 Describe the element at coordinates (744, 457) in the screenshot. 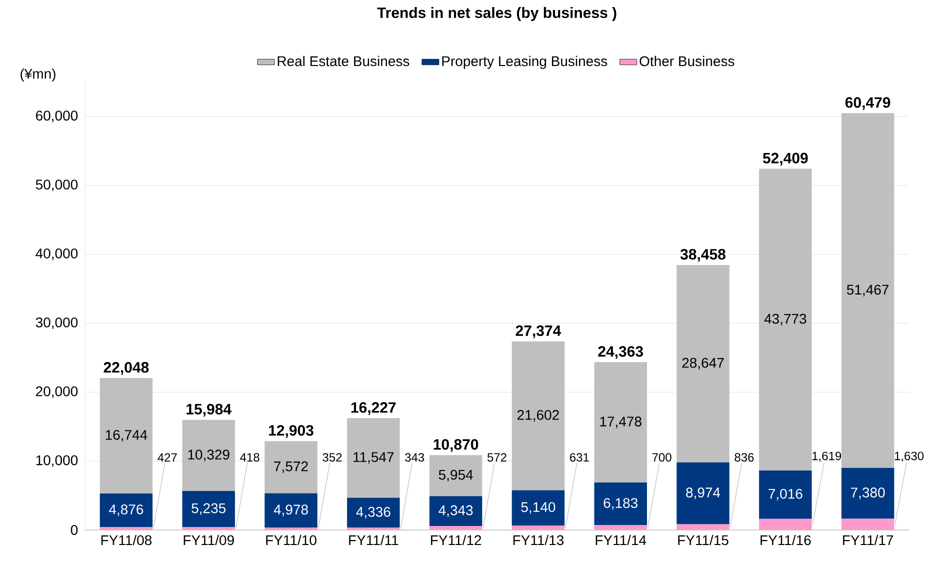

I see `data-label: 836` at that location.